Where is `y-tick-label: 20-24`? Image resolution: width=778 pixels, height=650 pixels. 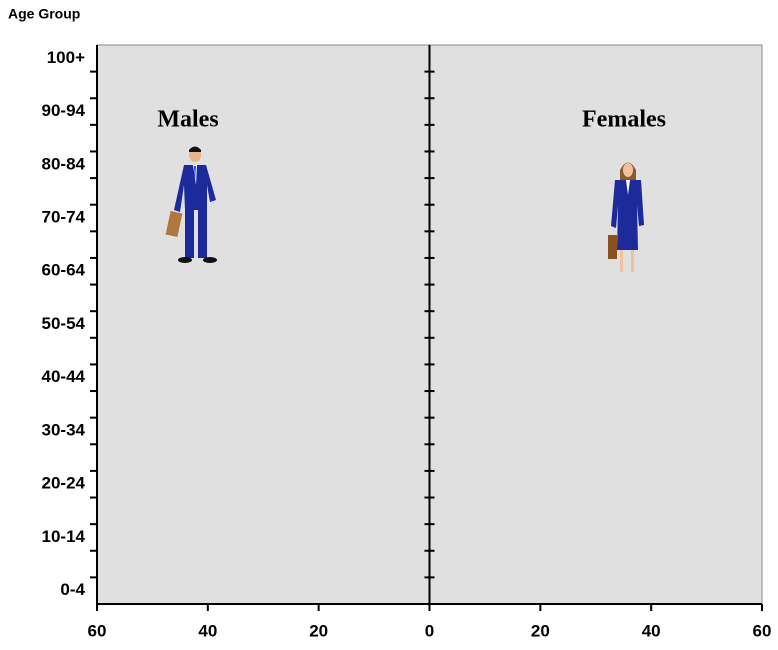 y-tick-label: 20-24 is located at coordinates (64, 483).